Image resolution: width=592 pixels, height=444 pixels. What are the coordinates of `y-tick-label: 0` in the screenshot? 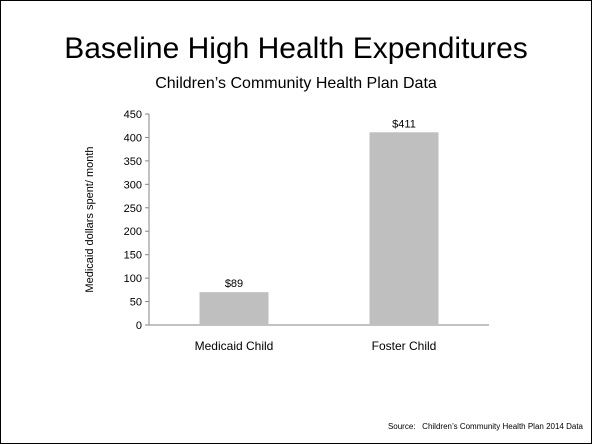 It's located at (139, 326).